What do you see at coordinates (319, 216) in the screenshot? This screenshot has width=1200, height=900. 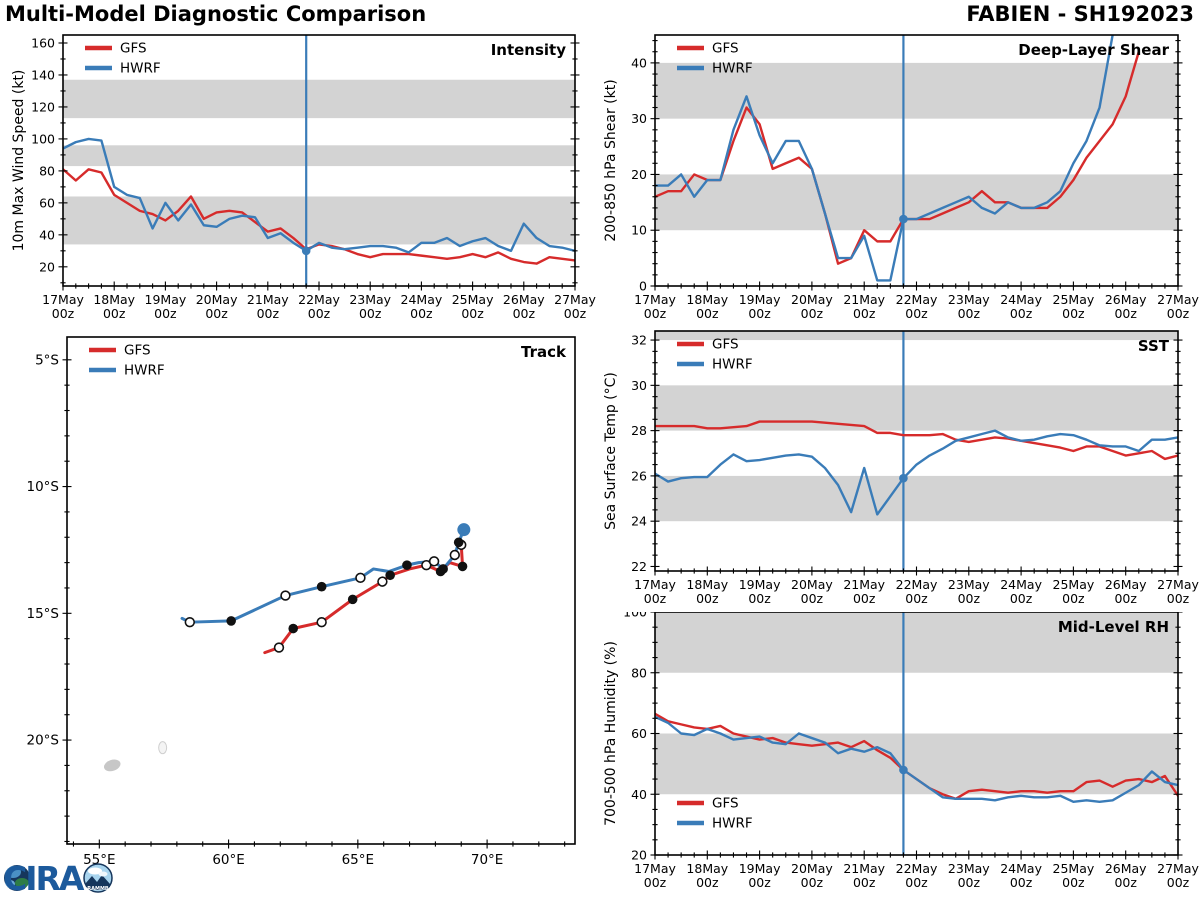 I see `intensity-gfs-line` at bounding box center [319, 216].